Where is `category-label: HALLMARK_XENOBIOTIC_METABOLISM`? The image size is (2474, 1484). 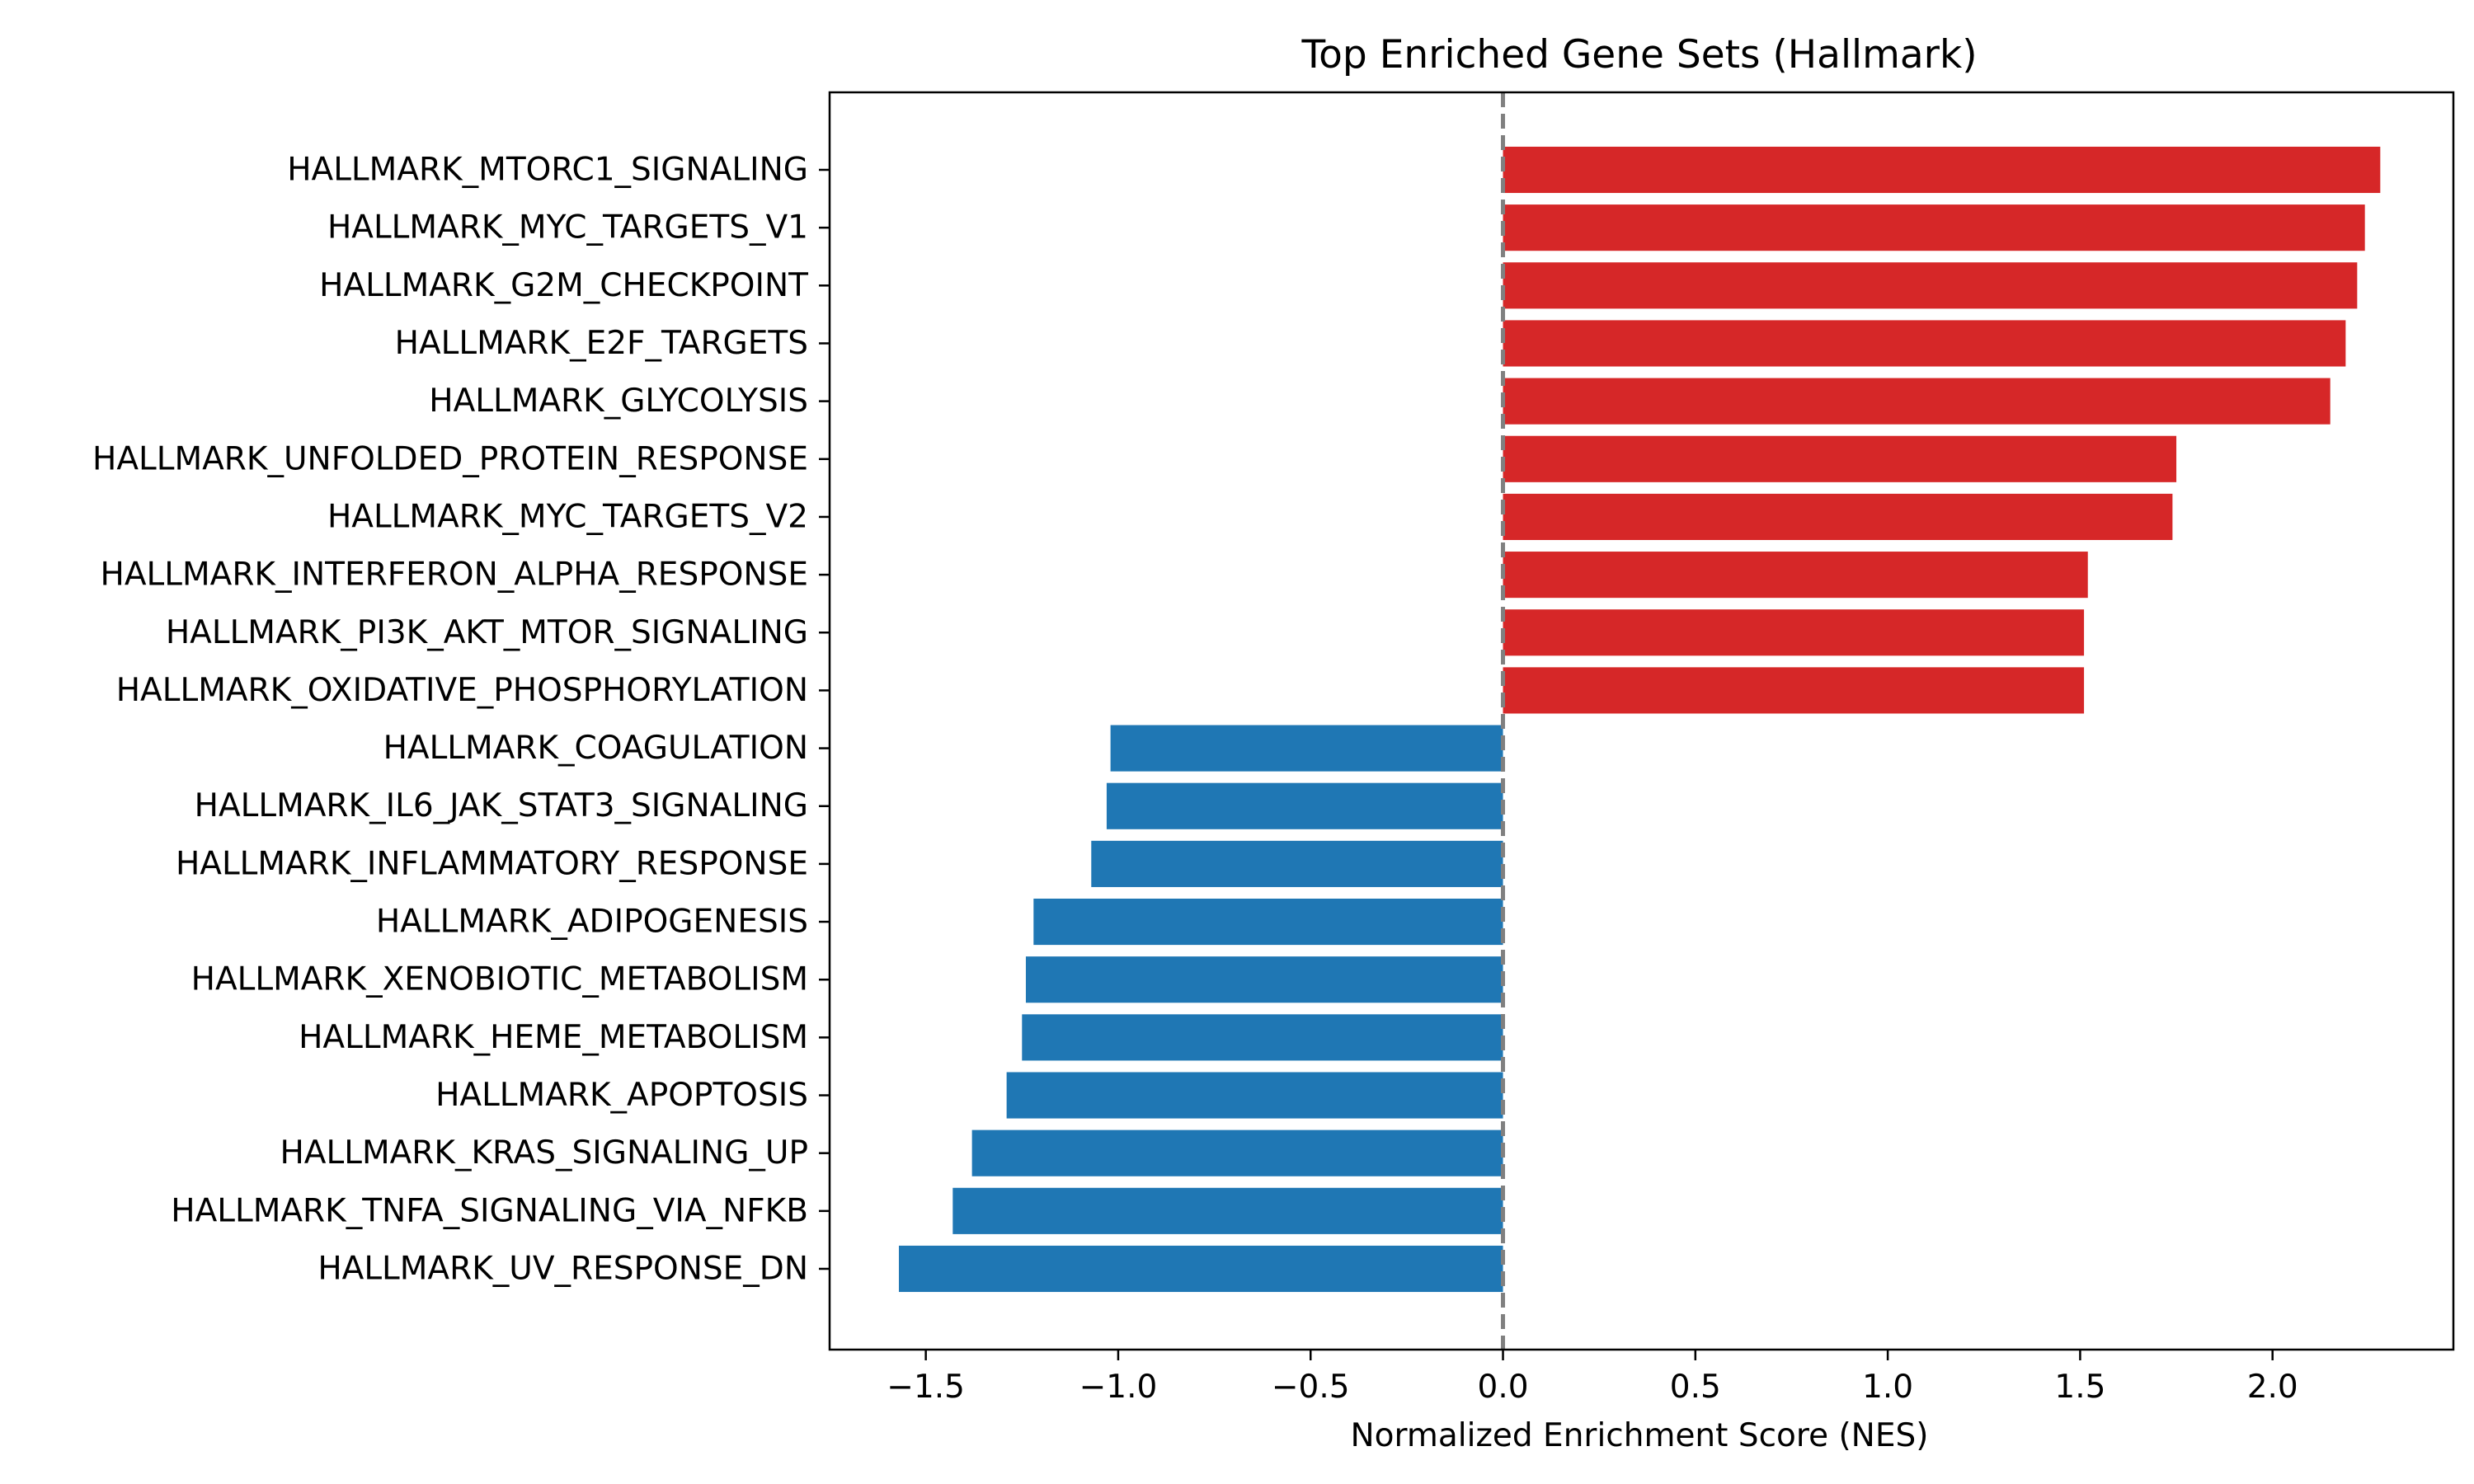 category-label: HALLMARK_XENOBIOTIC_METABOLISM is located at coordinates (499, 979).